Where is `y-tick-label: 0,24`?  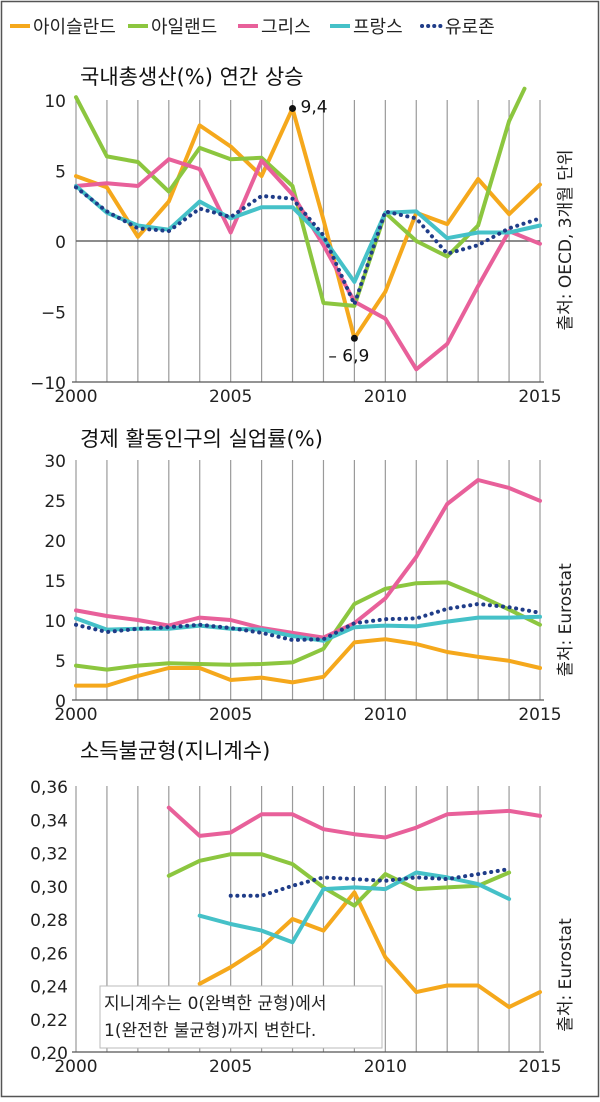 y-tick-label: 0,24 is located at coordinates (49, 988).